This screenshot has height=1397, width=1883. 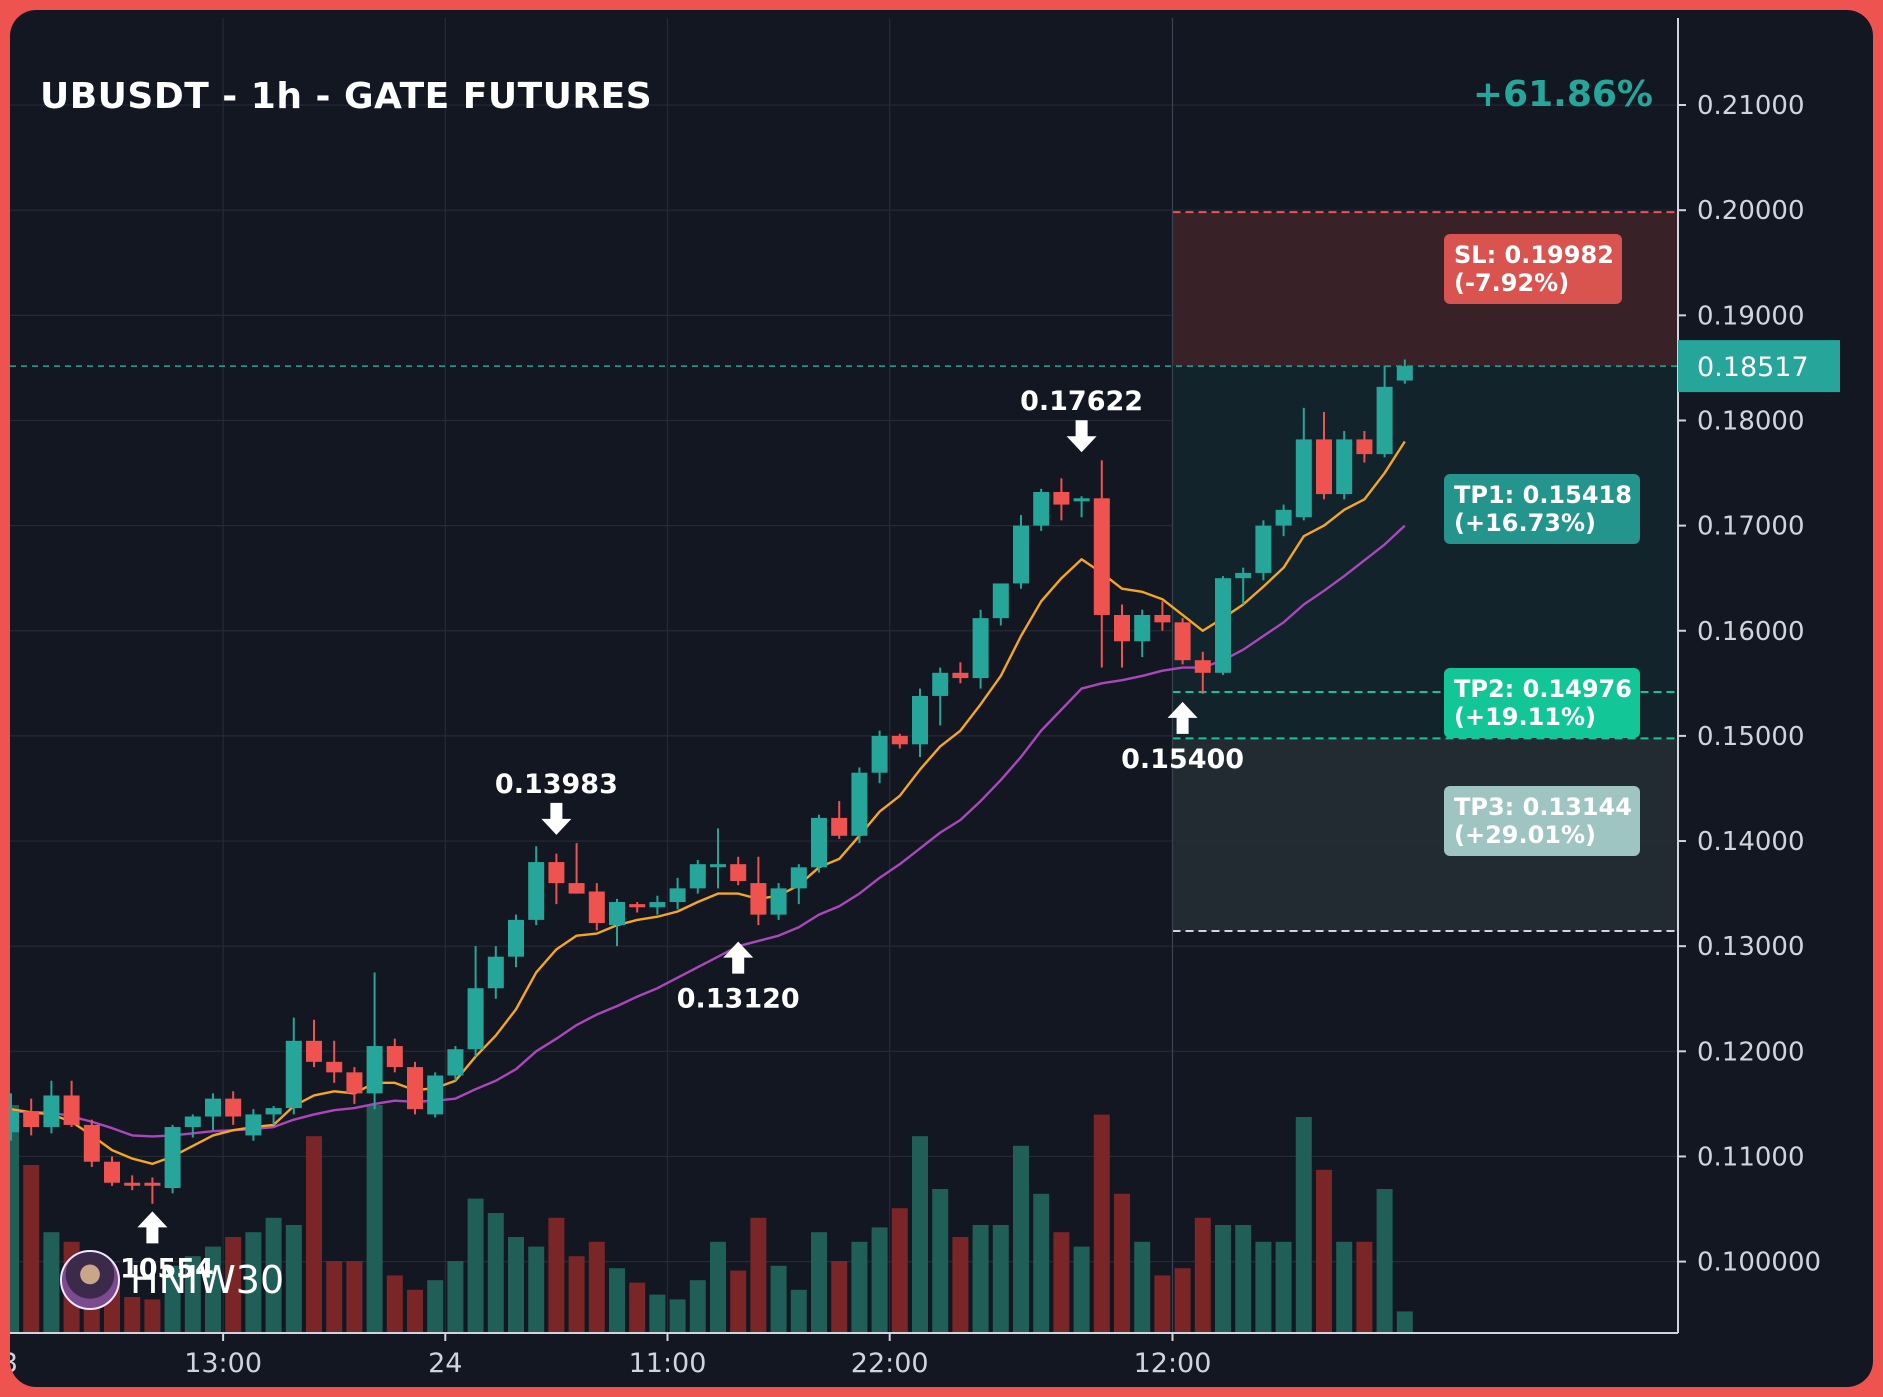 I want to click on price-axis-label: 0.13000, so click(x=1751, y=947).